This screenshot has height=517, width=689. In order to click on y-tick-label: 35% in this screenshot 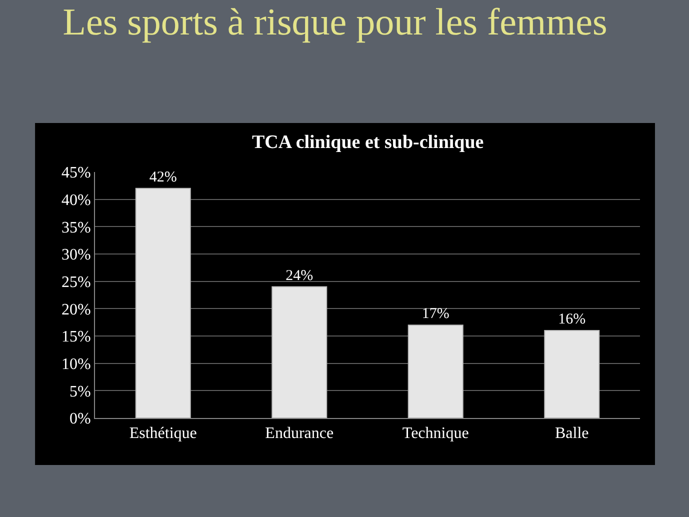, I will do `click(76, 227)`.